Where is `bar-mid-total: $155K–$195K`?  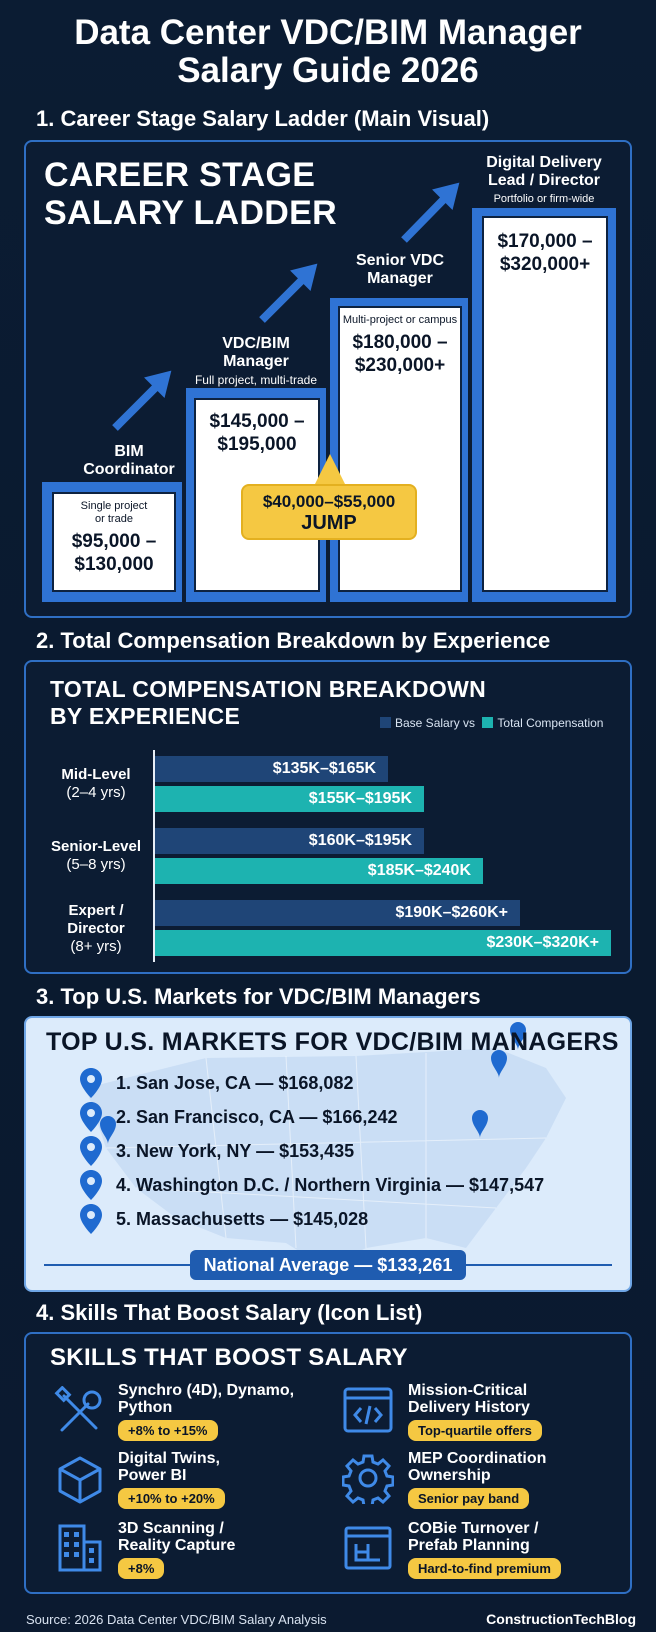 bar-mid-total: $155K–$195K is located at coordinates (289, 799).